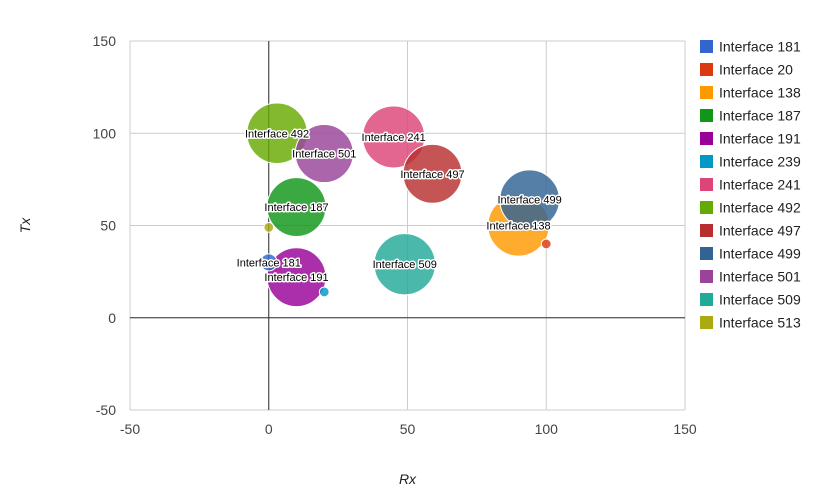 This screenshot has height=498, width=831. I want to click on legend-item-label: Interface 499, so click(760, 254).